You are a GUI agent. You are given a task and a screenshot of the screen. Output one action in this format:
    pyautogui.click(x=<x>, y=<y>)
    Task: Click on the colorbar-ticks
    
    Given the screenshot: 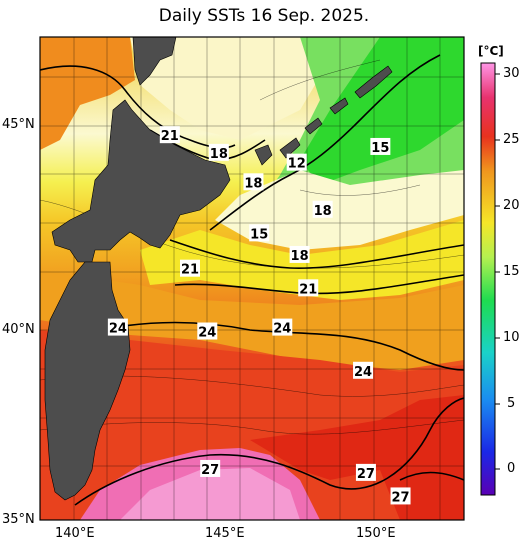 What is the action you would take?
    pyautogui.click(x=497, y=271)
    